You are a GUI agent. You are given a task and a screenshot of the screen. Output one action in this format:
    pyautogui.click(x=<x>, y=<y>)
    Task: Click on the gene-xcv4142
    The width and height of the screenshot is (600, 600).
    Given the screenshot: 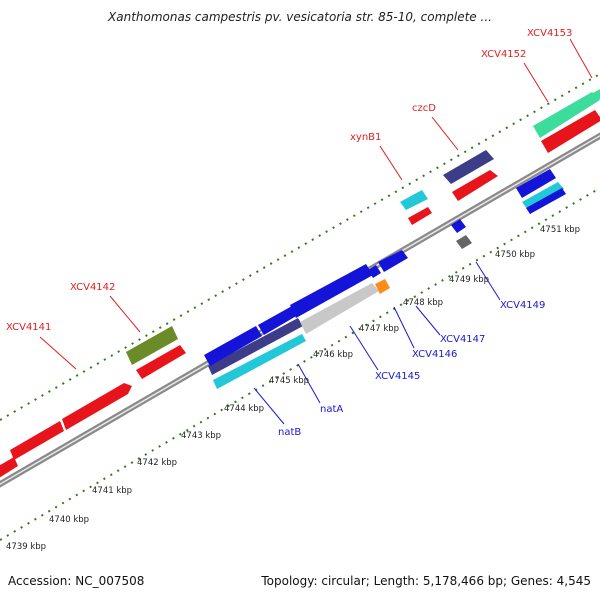 What is the action you would take?
    pyautogui.click(x=152, y=345)
    